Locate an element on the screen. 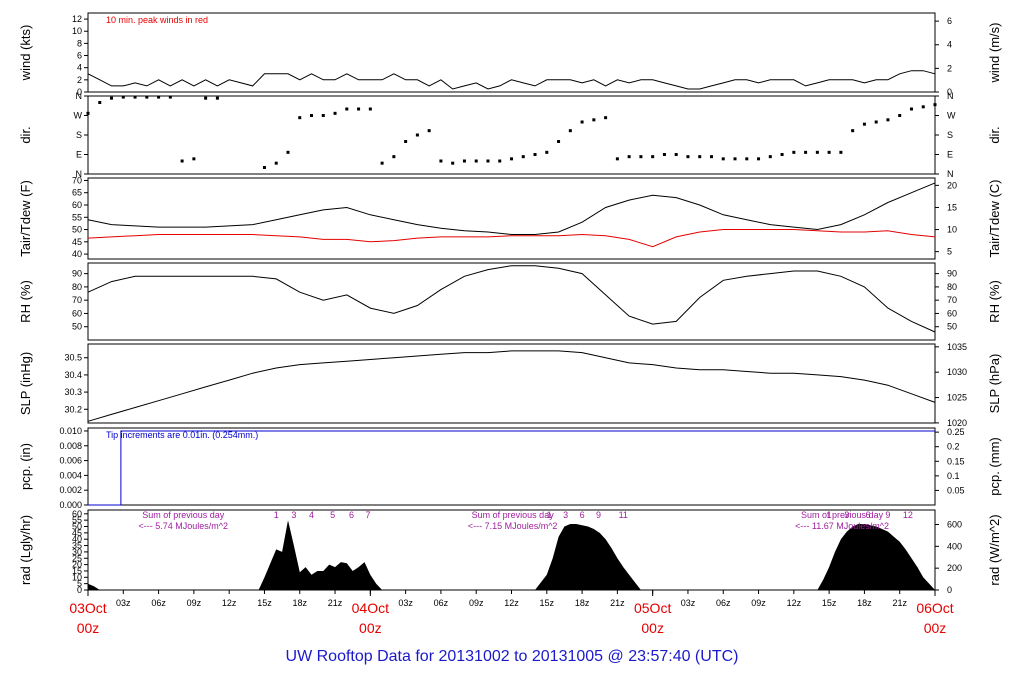 The image size is (1024, 700). right-tick-label: 6 is located at coordinates (949, 21).